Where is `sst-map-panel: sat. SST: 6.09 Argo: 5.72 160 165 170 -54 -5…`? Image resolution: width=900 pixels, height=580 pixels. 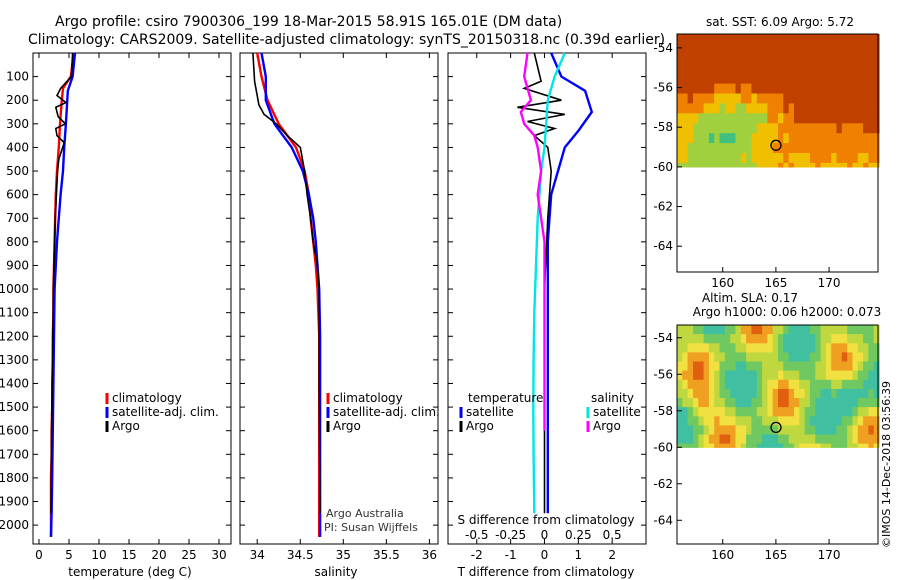 sst-map-panel: sat. SST: 6.09 Argo: 5.72 160 165 170 -54 -5… is located at coordinates (766, 152).